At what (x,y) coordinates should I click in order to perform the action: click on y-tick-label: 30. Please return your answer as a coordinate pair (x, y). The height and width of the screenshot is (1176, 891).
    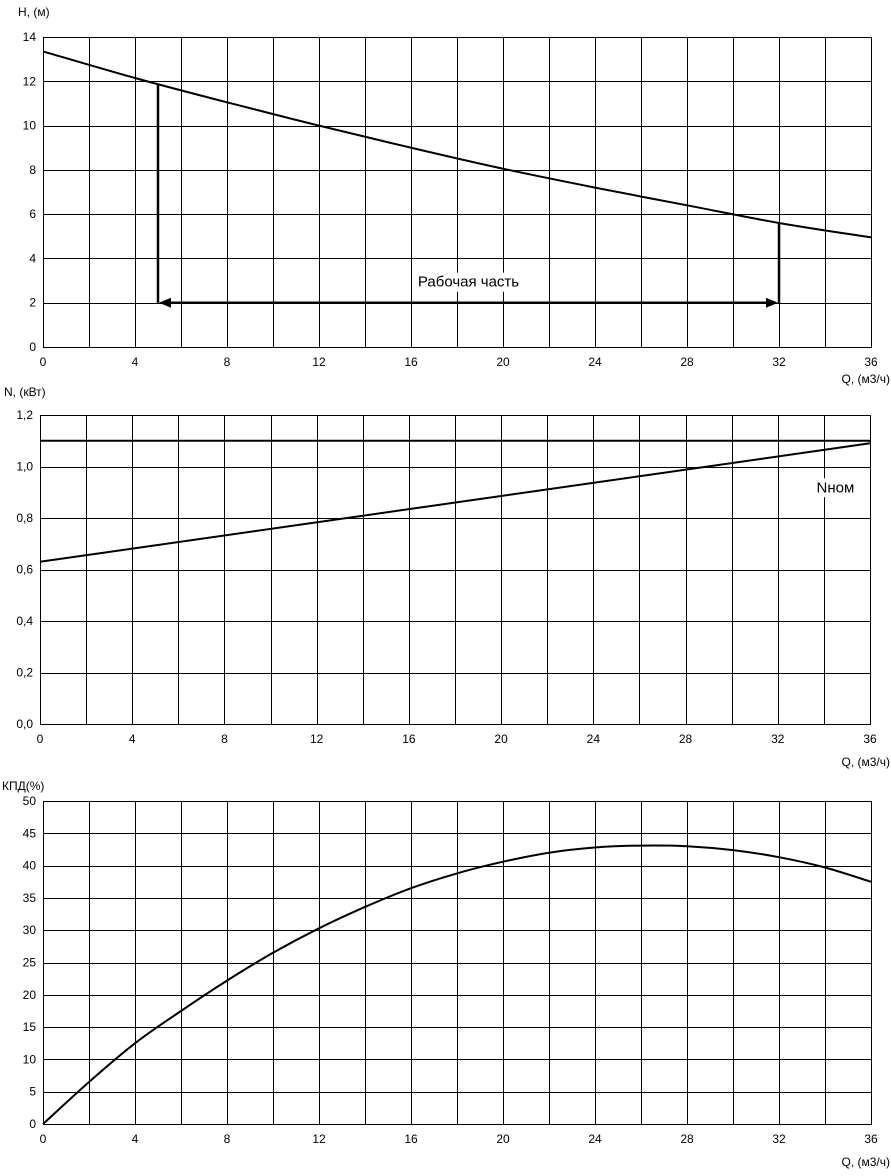
    Looking at the image, I should click on (30, 930).